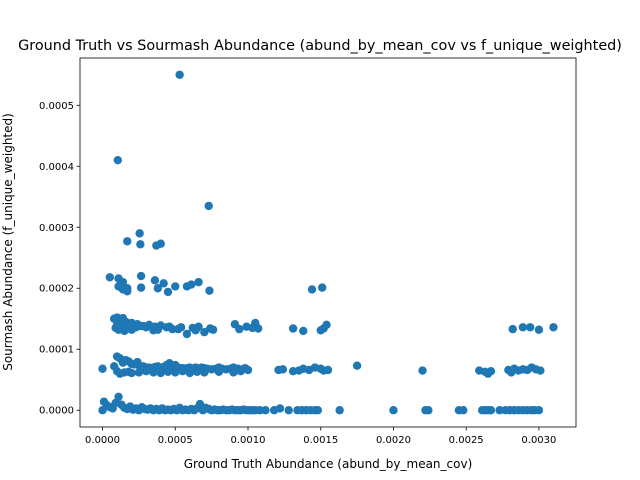 This screenshot has height=480, width=640. Describe the element at coordinates (56, 167) in the screenshot. I see `y-tick-label: 0.0004` at that location.